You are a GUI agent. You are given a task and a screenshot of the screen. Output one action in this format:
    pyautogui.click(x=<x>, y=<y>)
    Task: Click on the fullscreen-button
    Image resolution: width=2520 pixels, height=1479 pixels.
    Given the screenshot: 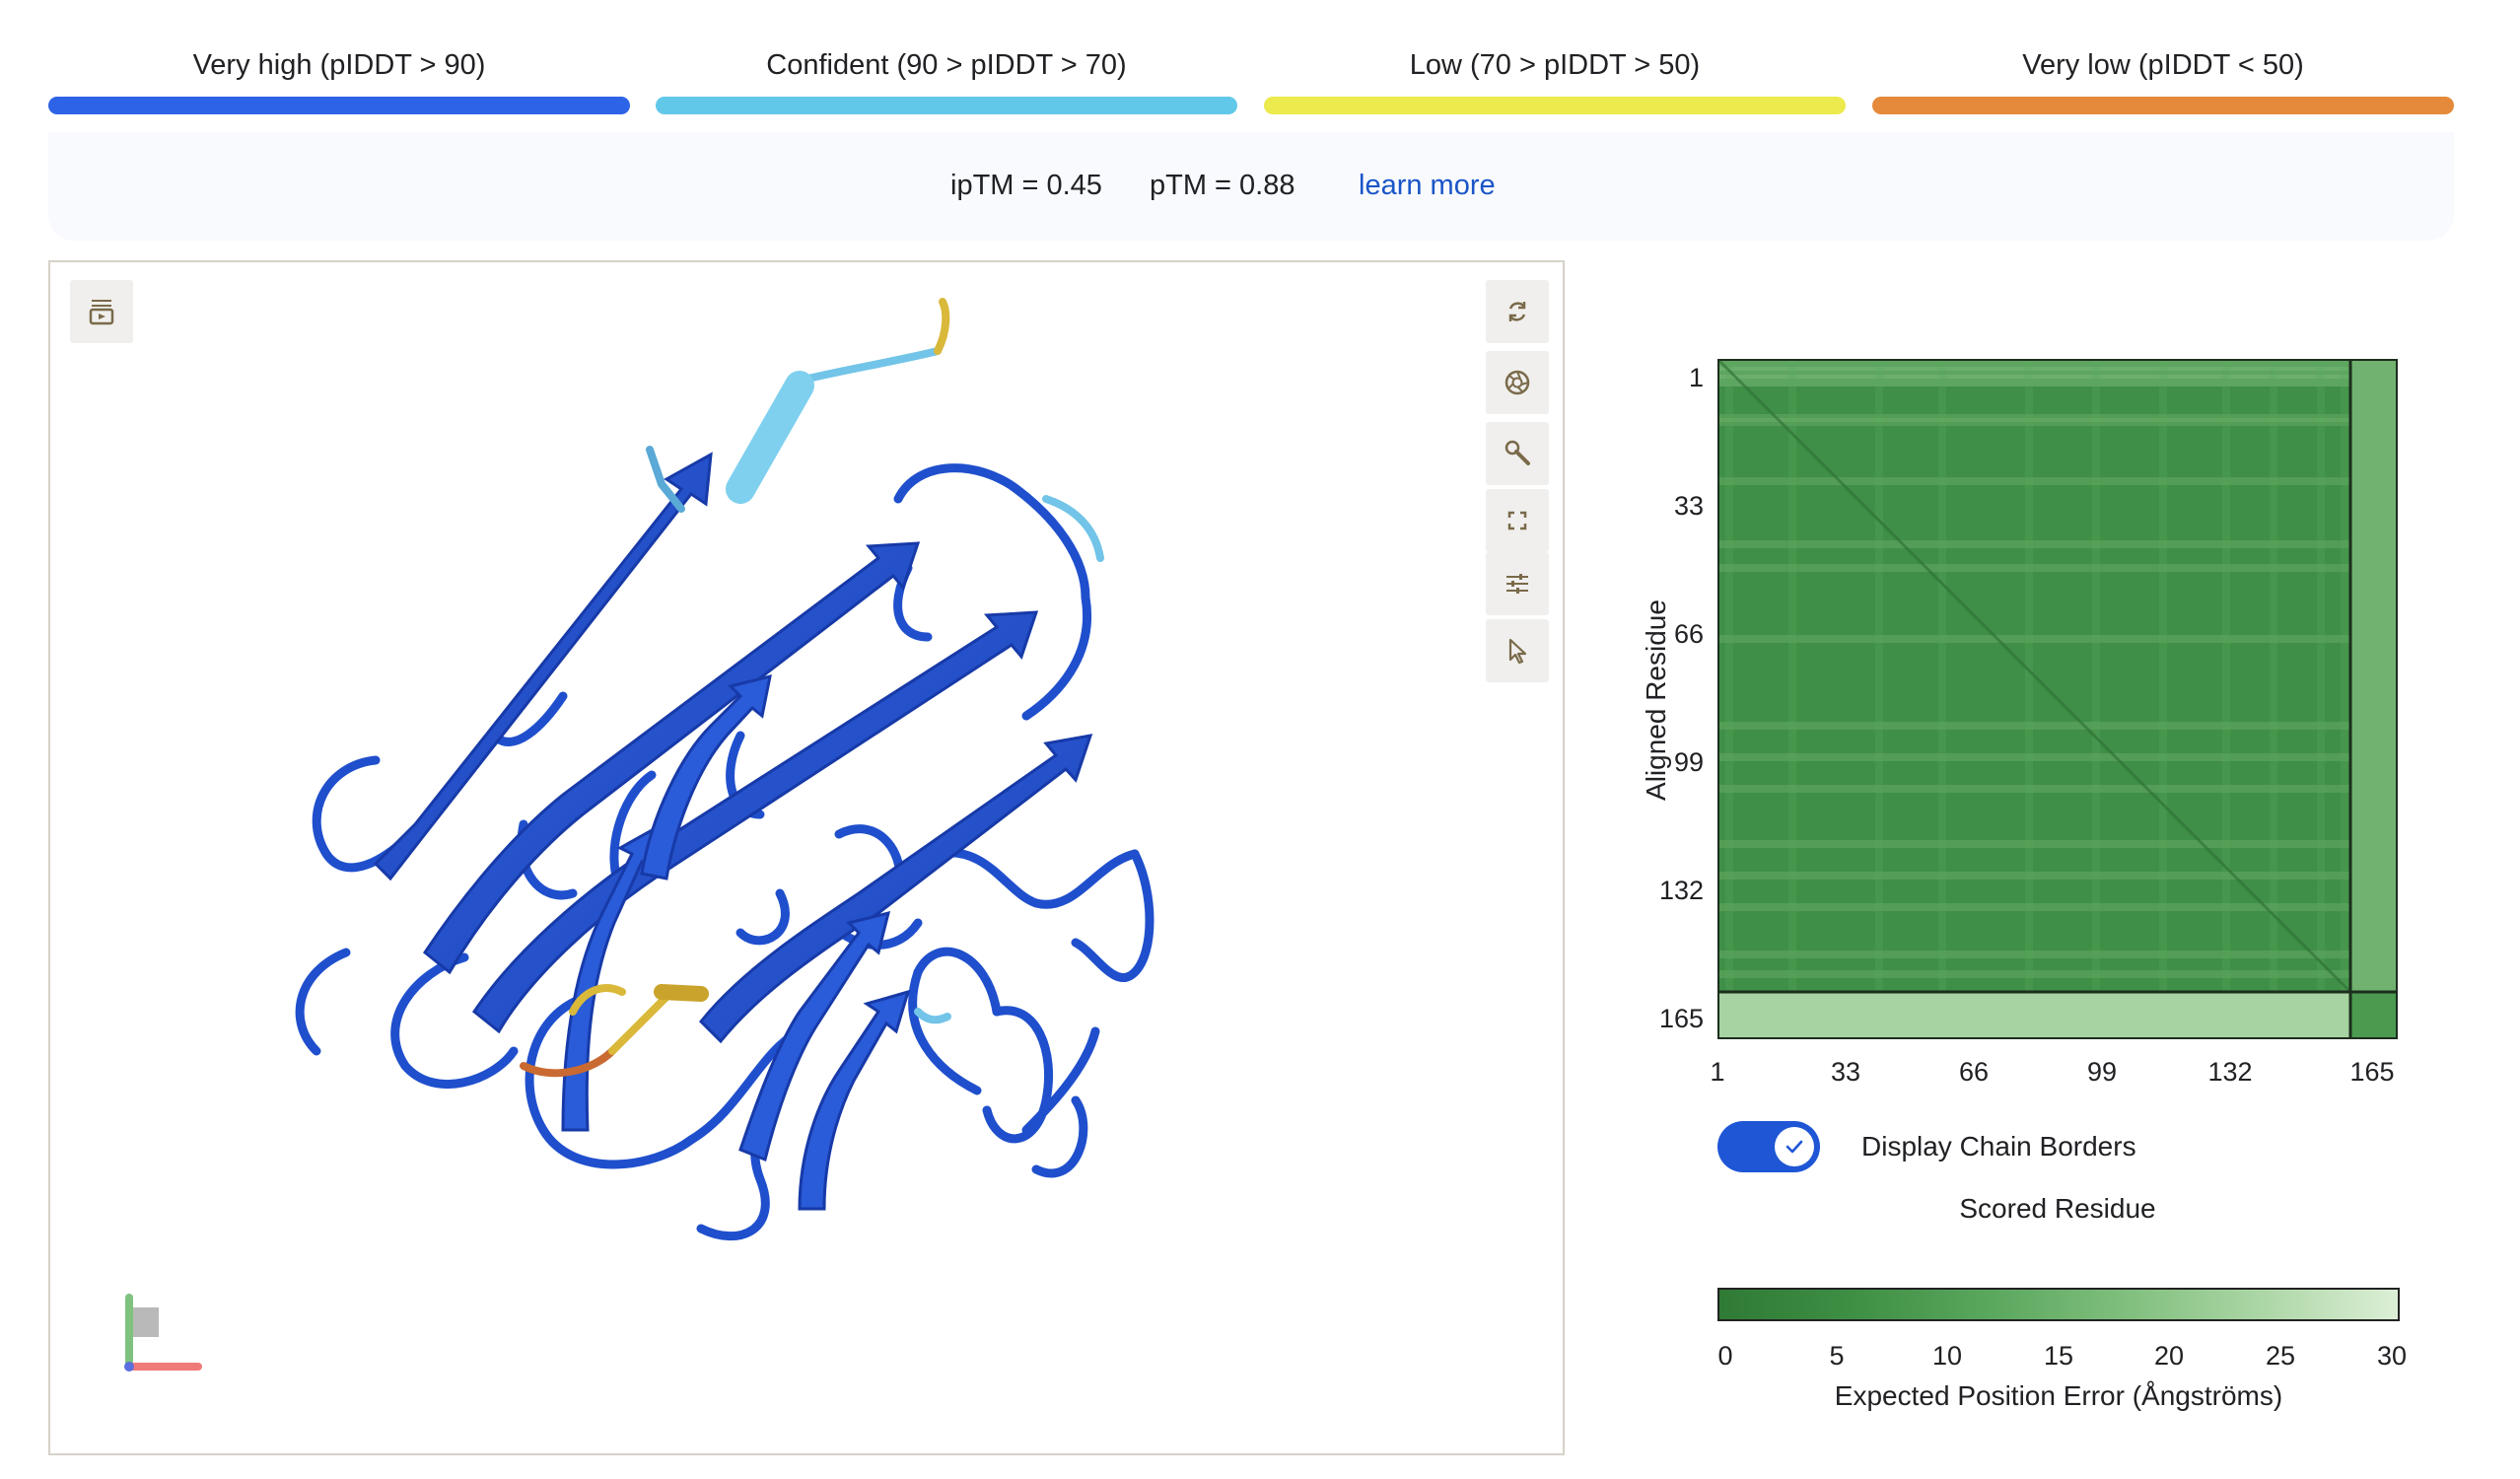 What is the action you would take?
    pyautogui.click(x=1517, y=520)
    